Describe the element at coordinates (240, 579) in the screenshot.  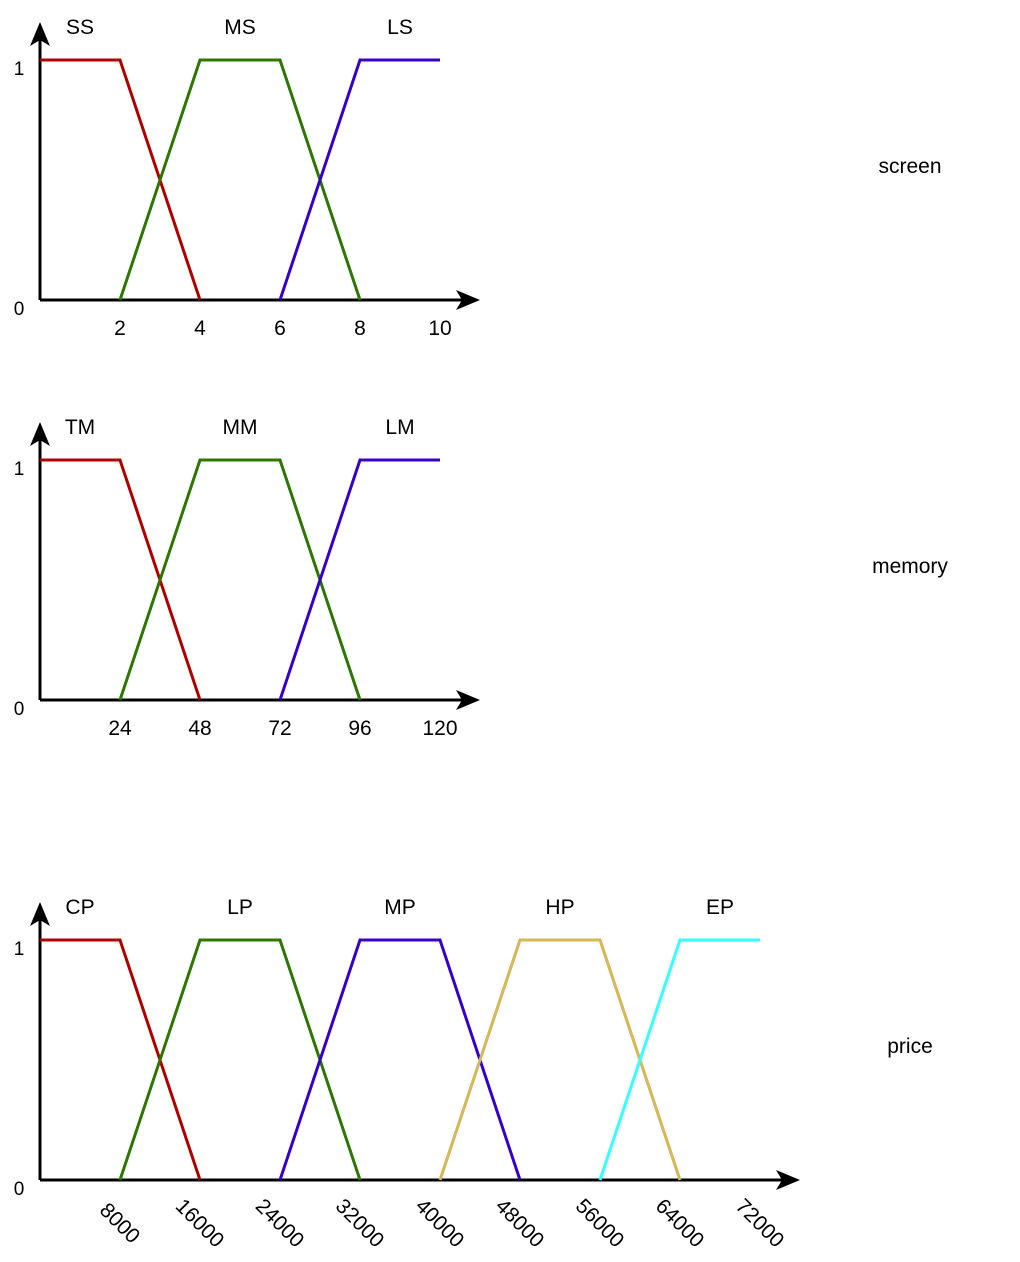
I see `series-line-mm` at that location.